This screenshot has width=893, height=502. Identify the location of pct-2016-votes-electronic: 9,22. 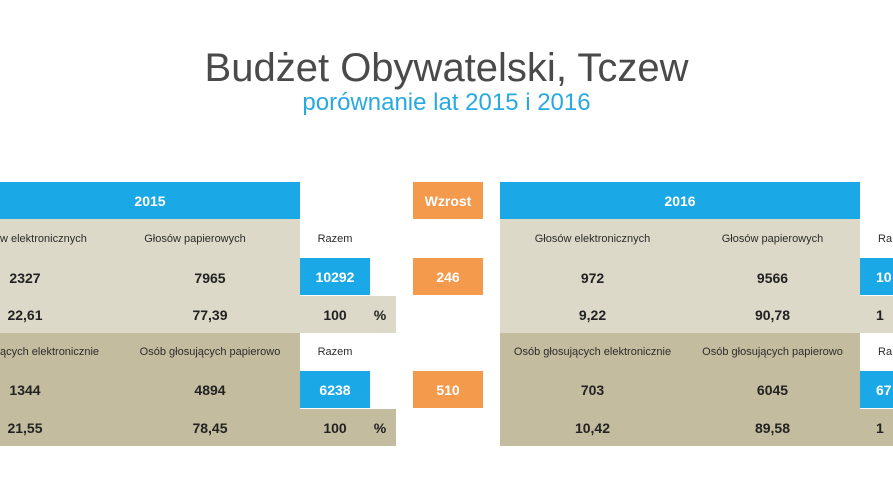
(592, 314).